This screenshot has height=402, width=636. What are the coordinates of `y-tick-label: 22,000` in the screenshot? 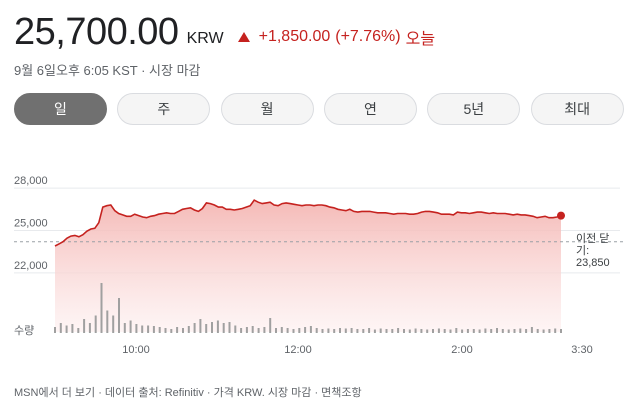 It's located at (31, 266).